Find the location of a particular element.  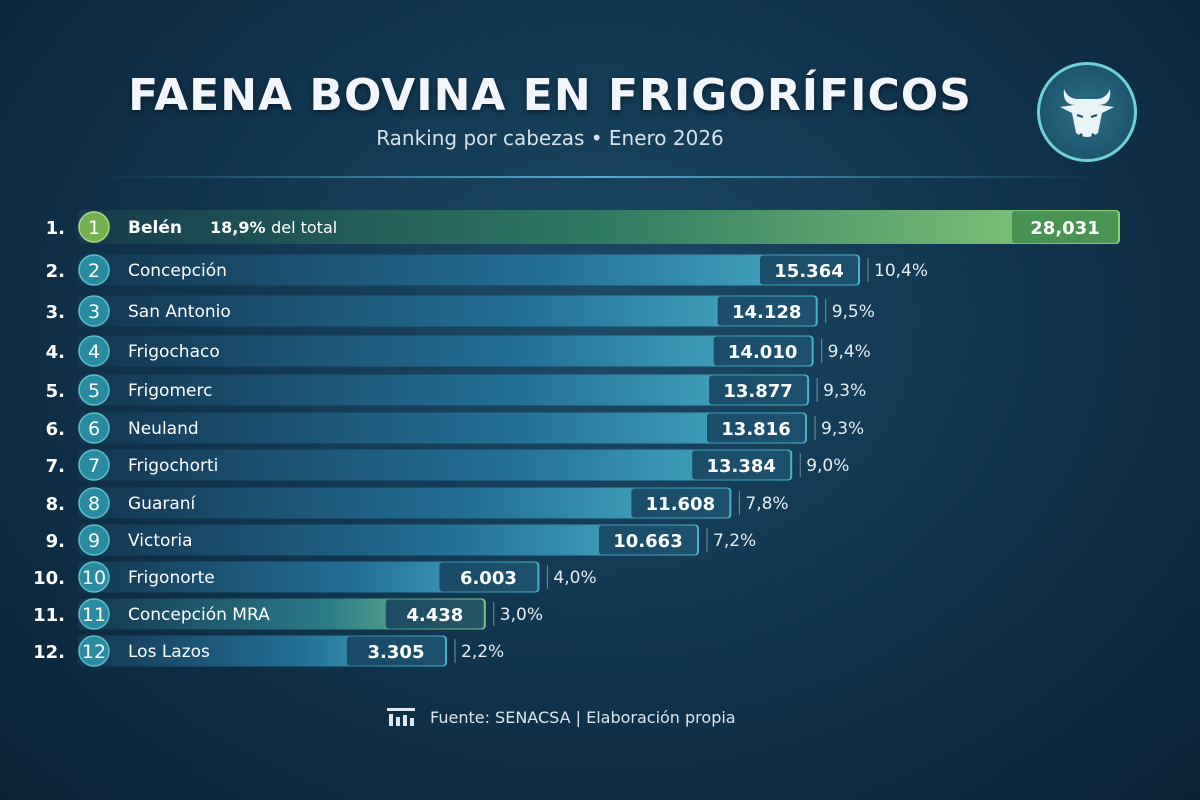

rank-label: 11. is located at coordinates (49, 615).